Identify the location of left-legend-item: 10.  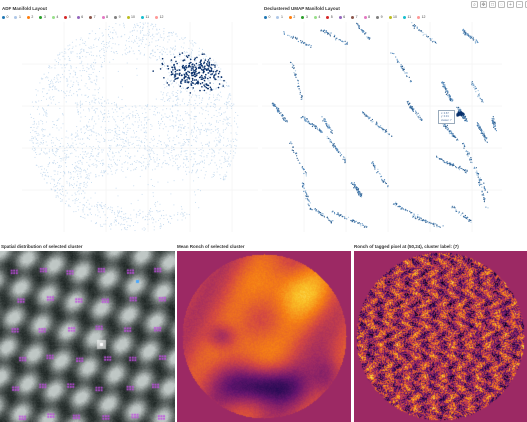
(130, 17).